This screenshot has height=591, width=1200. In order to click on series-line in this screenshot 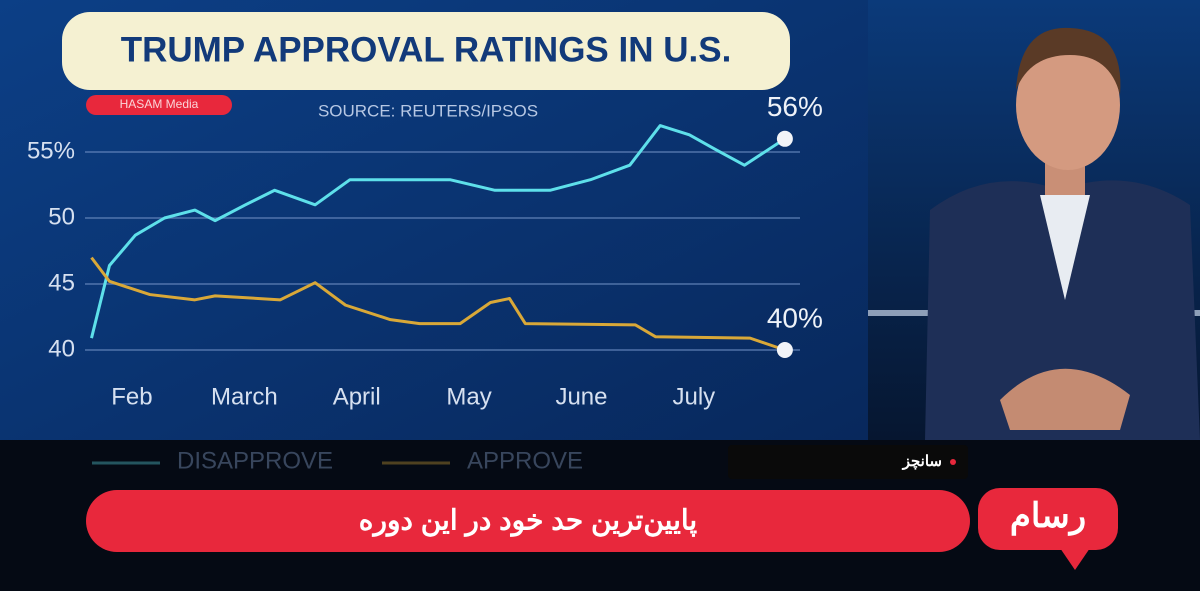, I will do `click(438, 304)`.